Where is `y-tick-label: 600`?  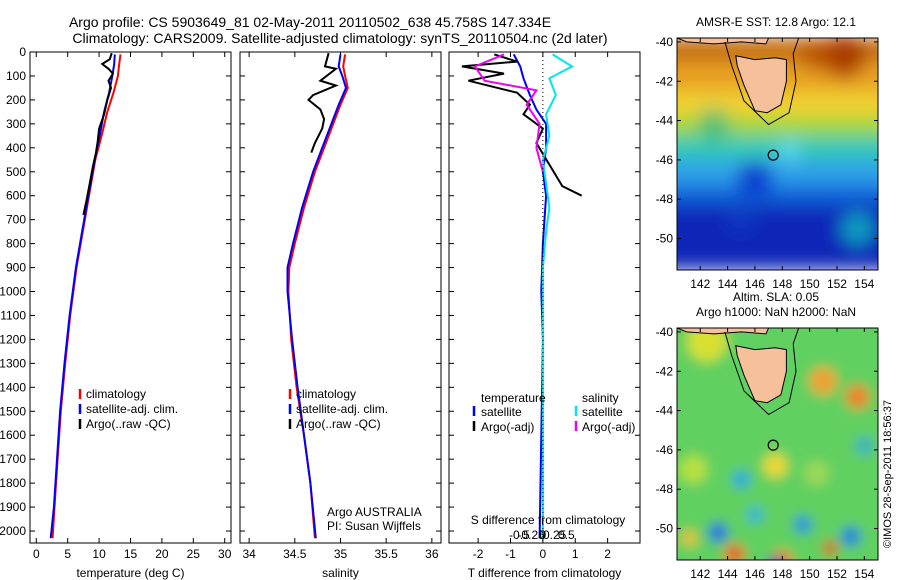
y-tick-label: 600 is located at coordinates (16, 196).